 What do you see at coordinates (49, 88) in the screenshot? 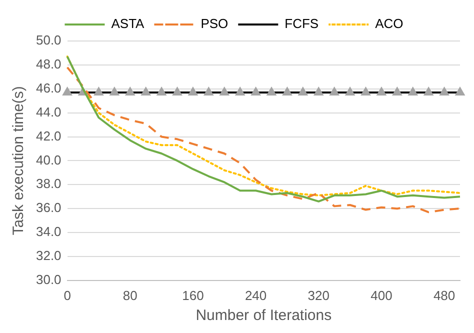
I see `y-tick-label: 46.0` at bounding box center [49, 88].